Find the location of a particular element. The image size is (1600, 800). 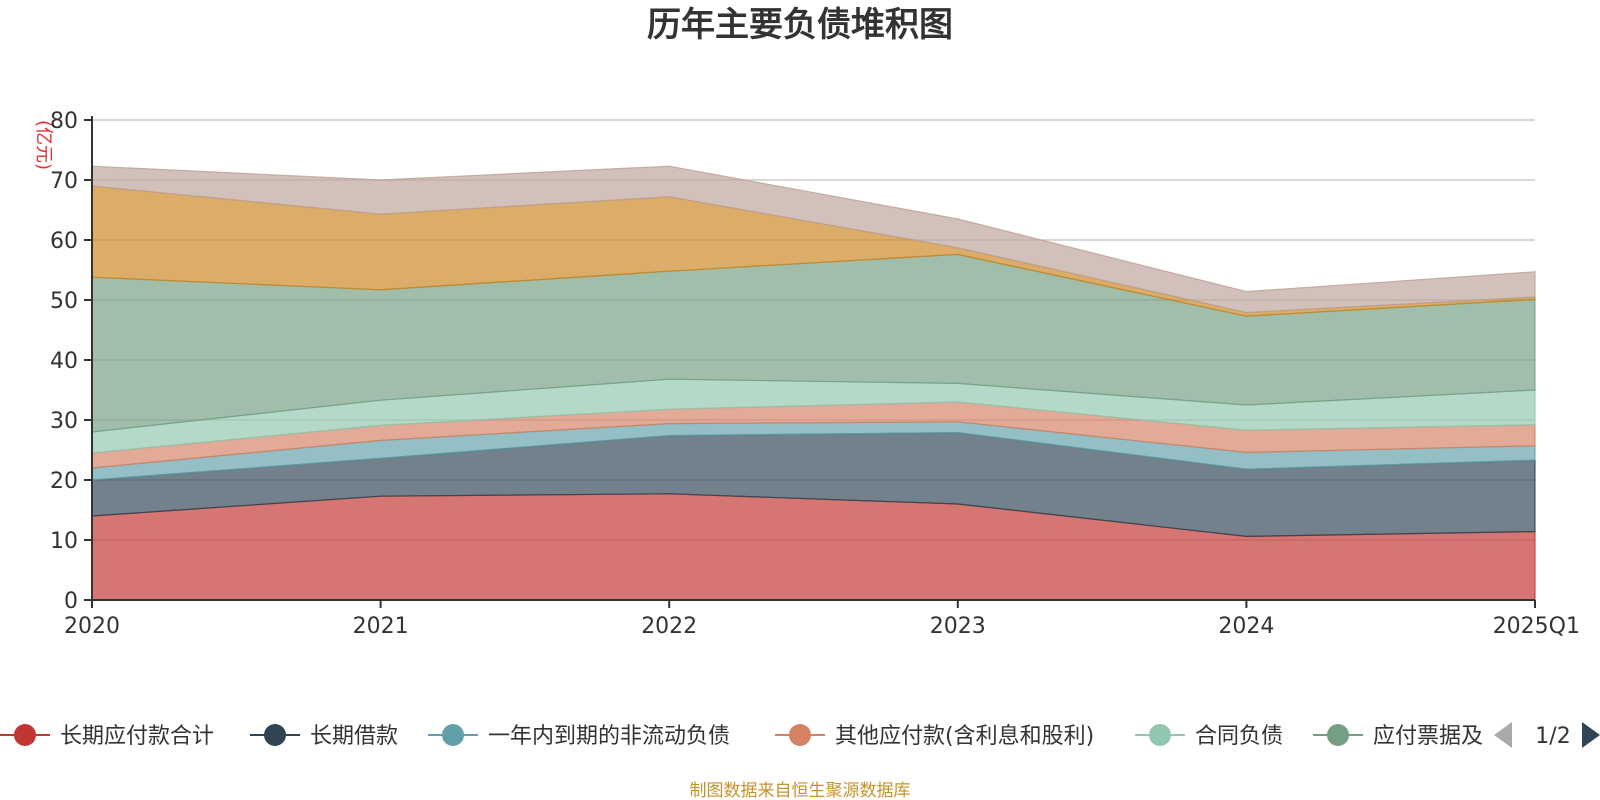

y-tick-label: 60 is located at coordinates (64, 241).